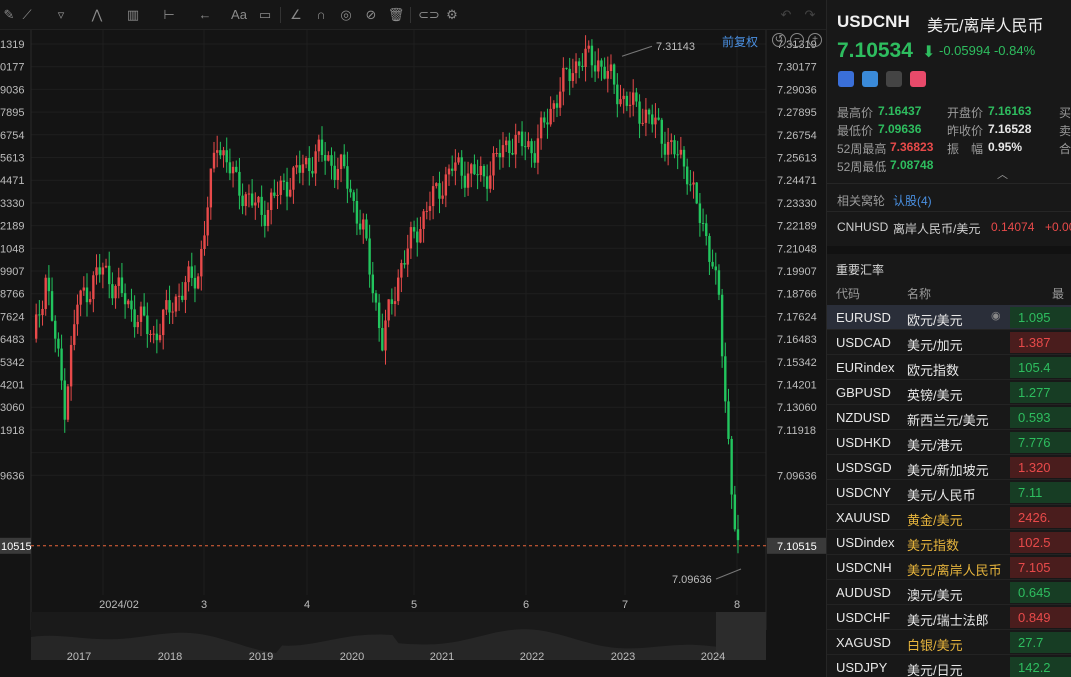 The width and height of the screenshot is (1071, 677). Describe the element at coordinates (863, 417) in the screenshot. I see `rate-code: NZDUSD` at that location.